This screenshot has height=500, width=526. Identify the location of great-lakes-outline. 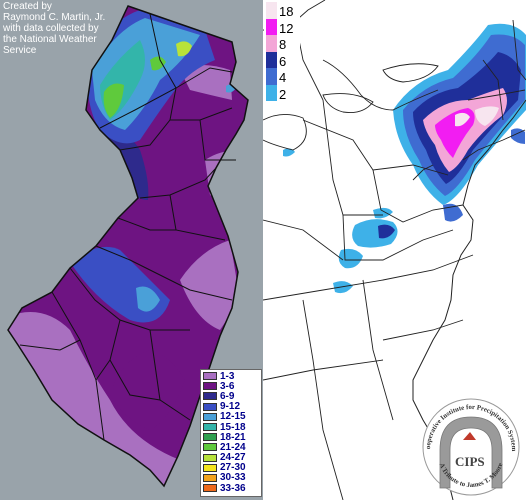
(285, 132).